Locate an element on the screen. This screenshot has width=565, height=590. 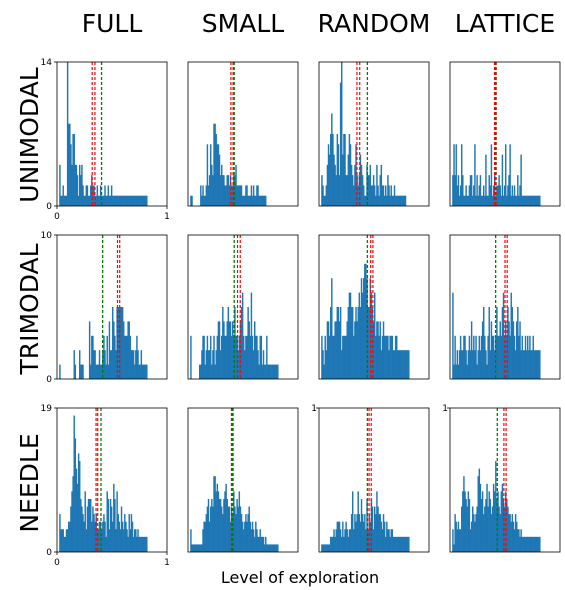
y-tick-label: 0 is located at coordinates (49, 207).